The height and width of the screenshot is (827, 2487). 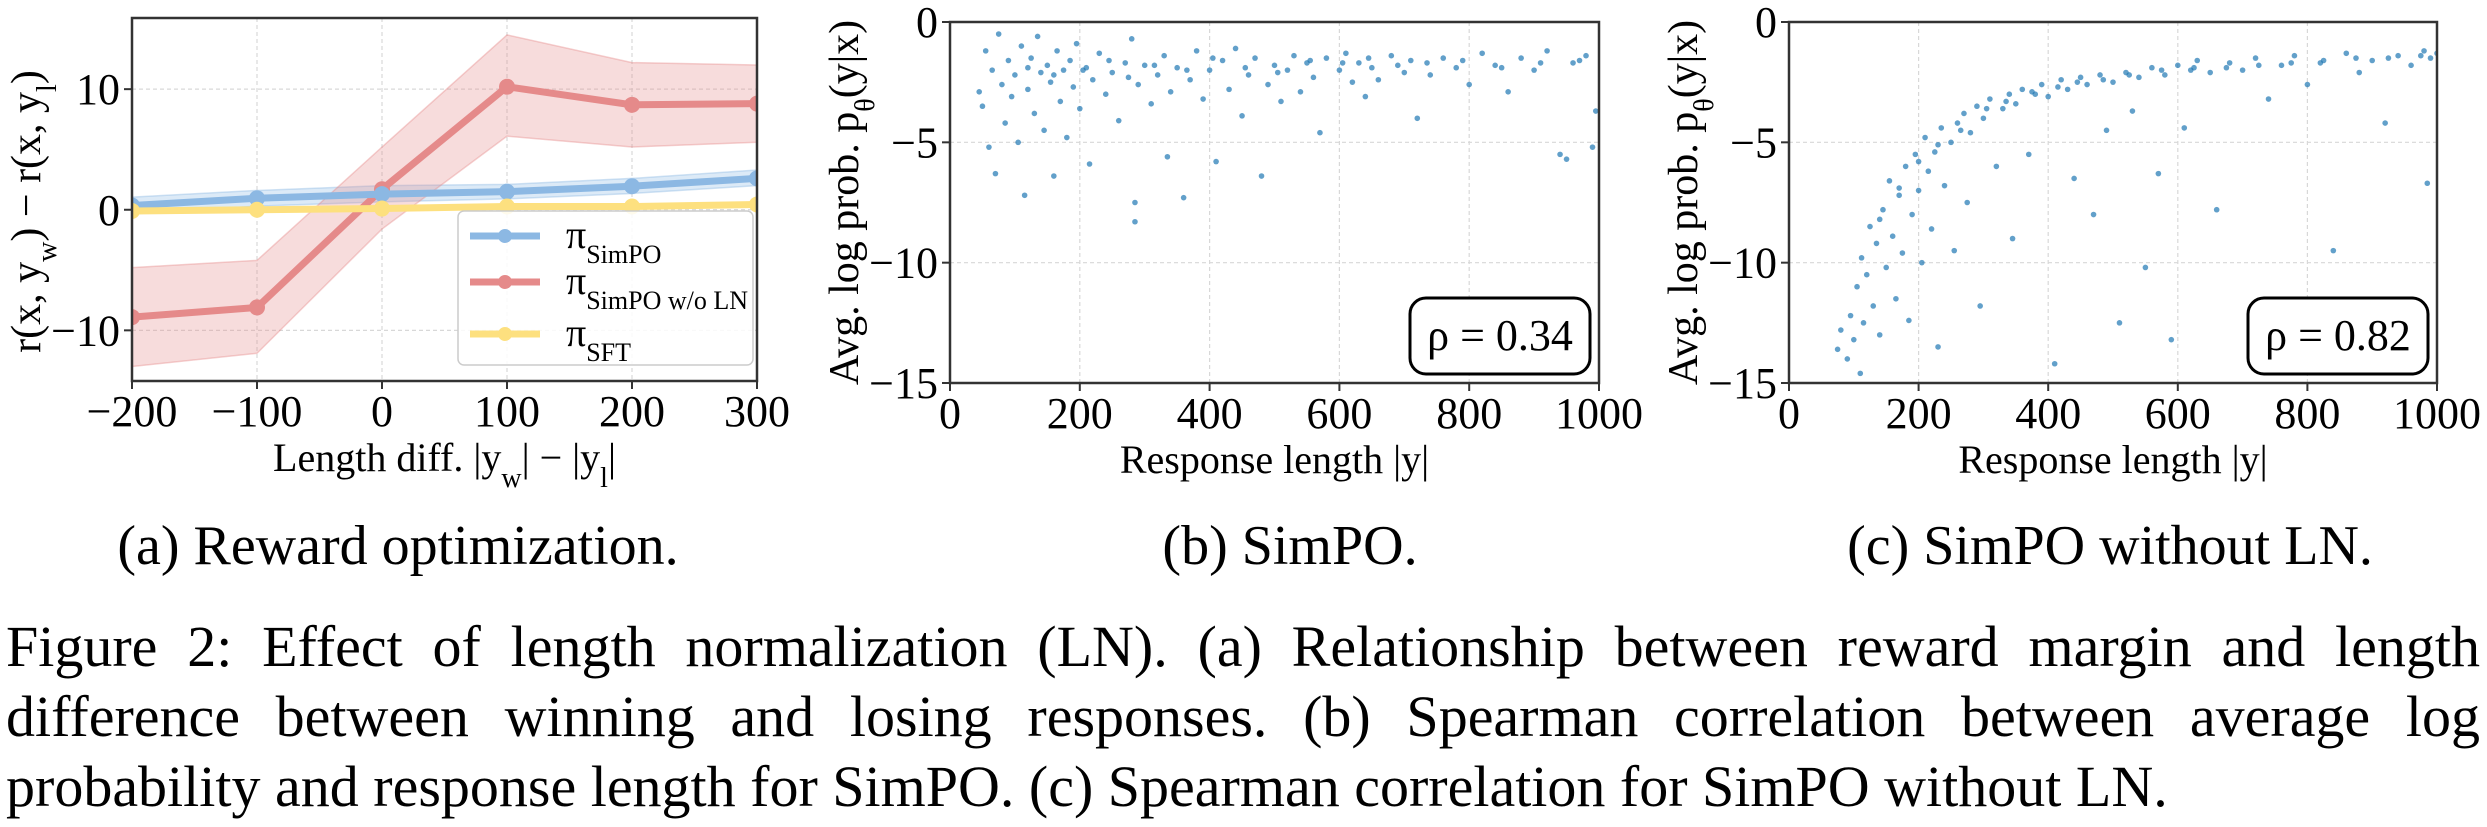 I want to click on y-axis-label: r(x, yw) − r(x, yl), so click(x=33, y=211).